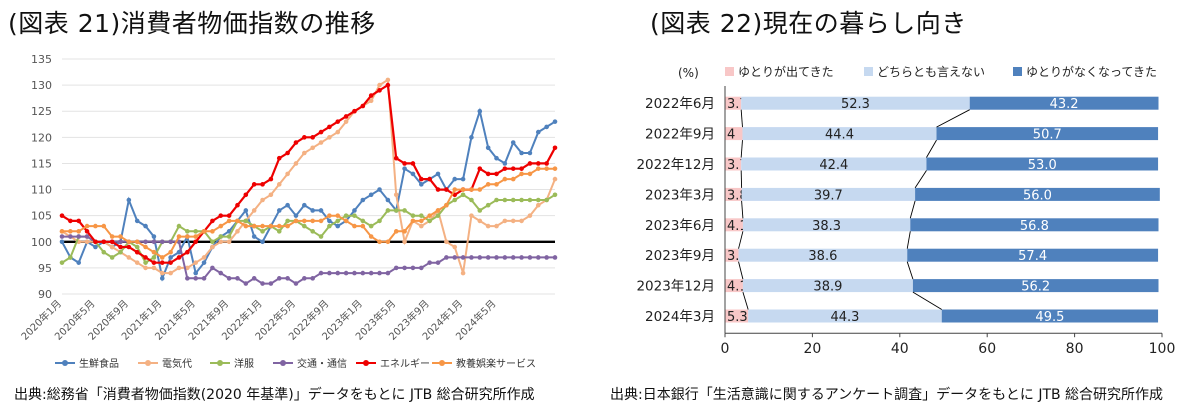 This screenshot has width=1195, height=413. Describe the element at coordinates (1035, 287) in the screenshot. I see `data-label: 56.2` at that location.